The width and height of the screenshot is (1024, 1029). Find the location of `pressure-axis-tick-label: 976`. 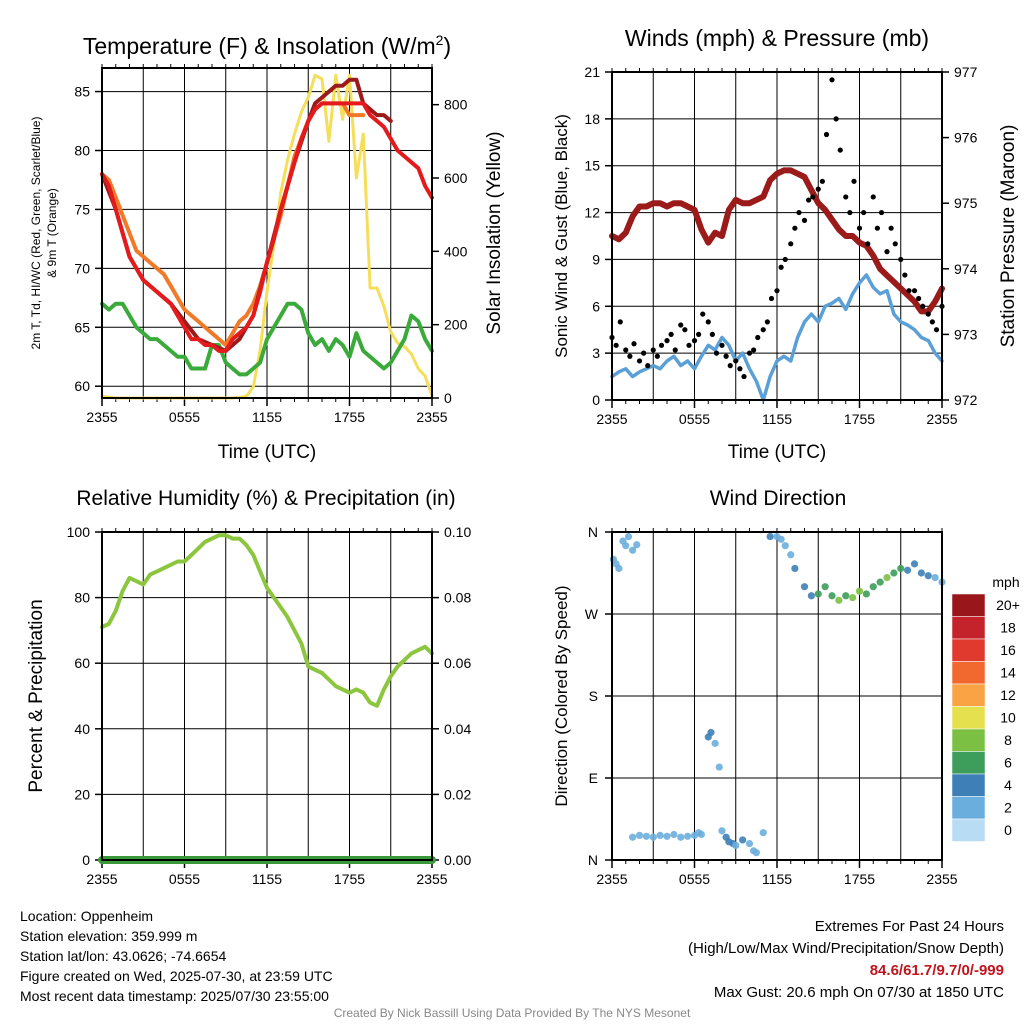

pressure-axis-tick-label: 976 is located at coordinates (966, 138).